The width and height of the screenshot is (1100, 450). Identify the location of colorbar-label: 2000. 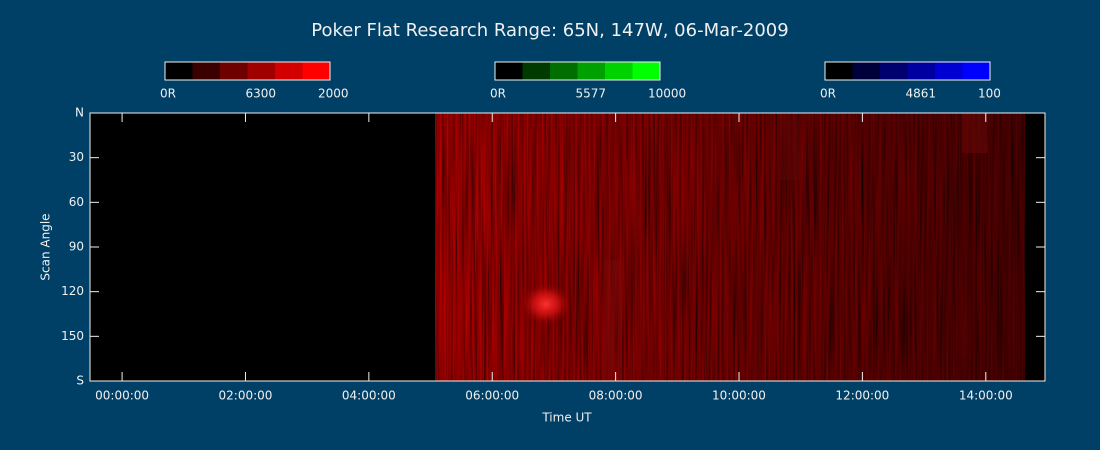
(333, 94).